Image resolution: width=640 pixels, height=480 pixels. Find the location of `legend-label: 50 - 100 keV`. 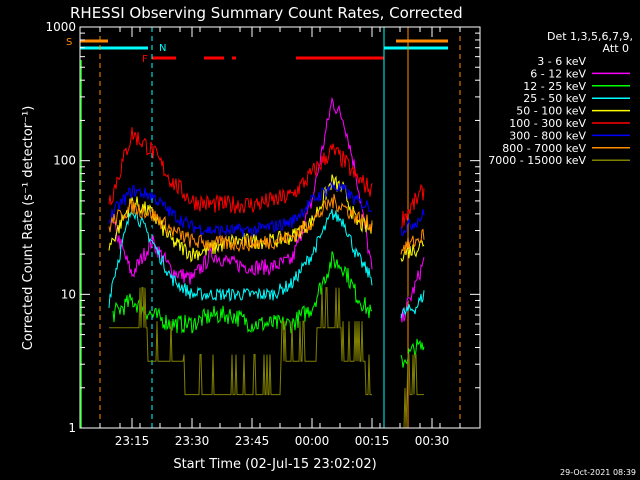

legend-label: 50 - 100 keV is located at coordinates (551, 111).